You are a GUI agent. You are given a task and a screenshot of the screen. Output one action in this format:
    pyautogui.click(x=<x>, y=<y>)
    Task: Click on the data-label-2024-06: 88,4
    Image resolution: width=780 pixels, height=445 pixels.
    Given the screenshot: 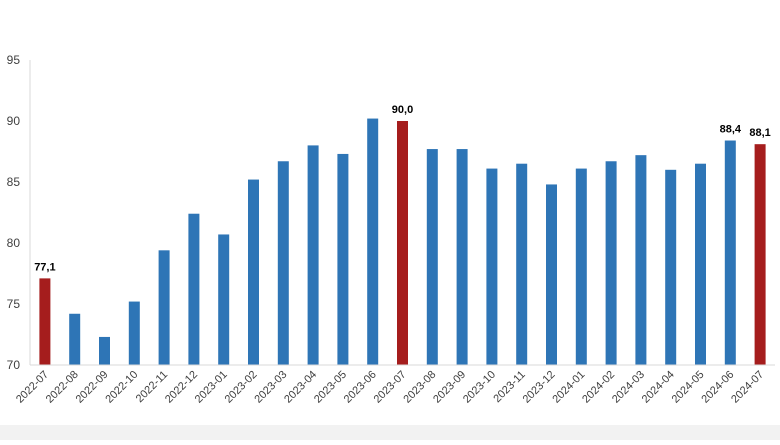 What is the action you would take?
    pyautogui.click(x=731, y=130)
    